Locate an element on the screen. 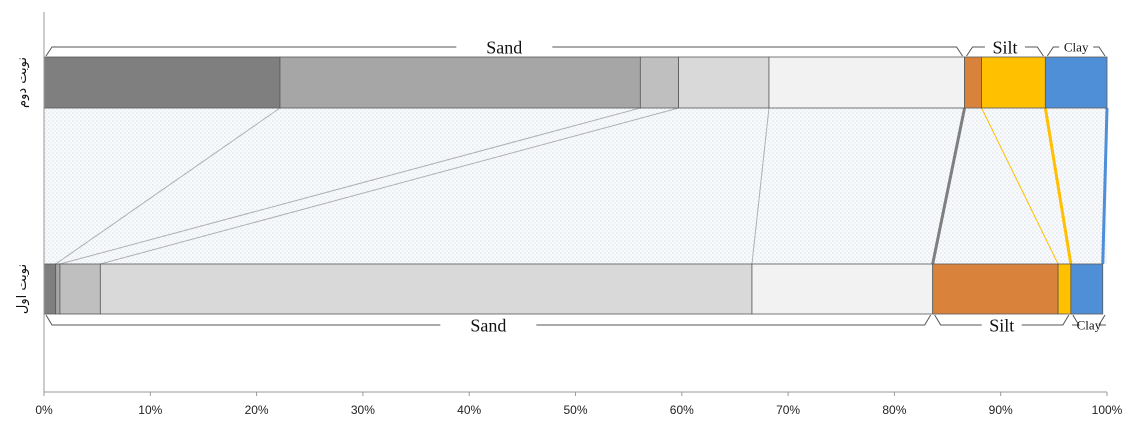  category-labels: نوبت دوم نوبت اول is located at coordinates (22, 185).